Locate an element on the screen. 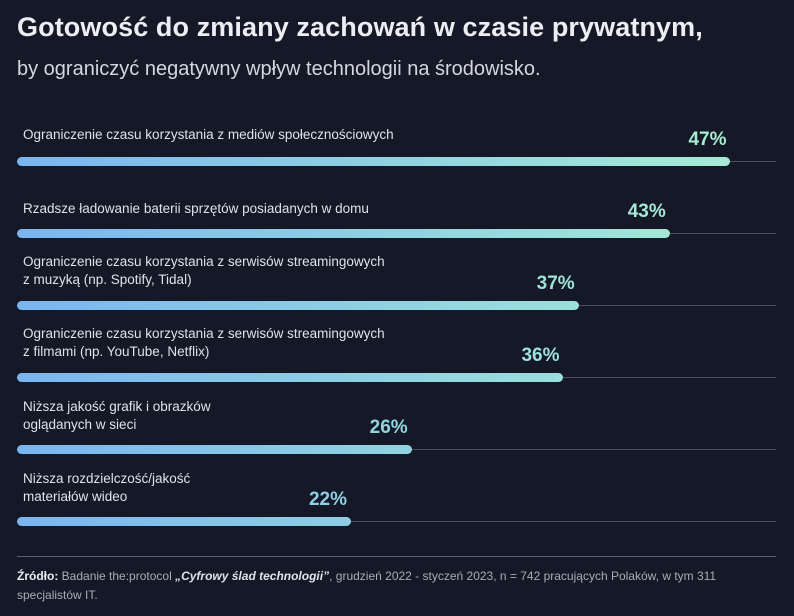  source-label: Źródło: is located at coordinates (38, 576).